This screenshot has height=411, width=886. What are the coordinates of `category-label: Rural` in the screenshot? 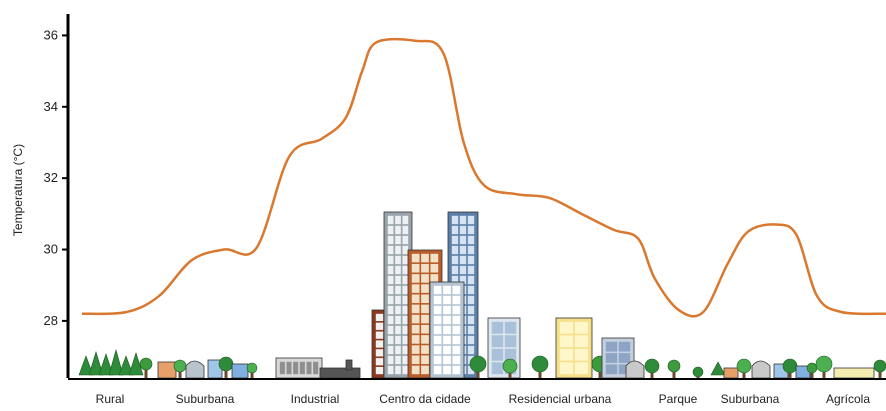 It's located at (110, 399).